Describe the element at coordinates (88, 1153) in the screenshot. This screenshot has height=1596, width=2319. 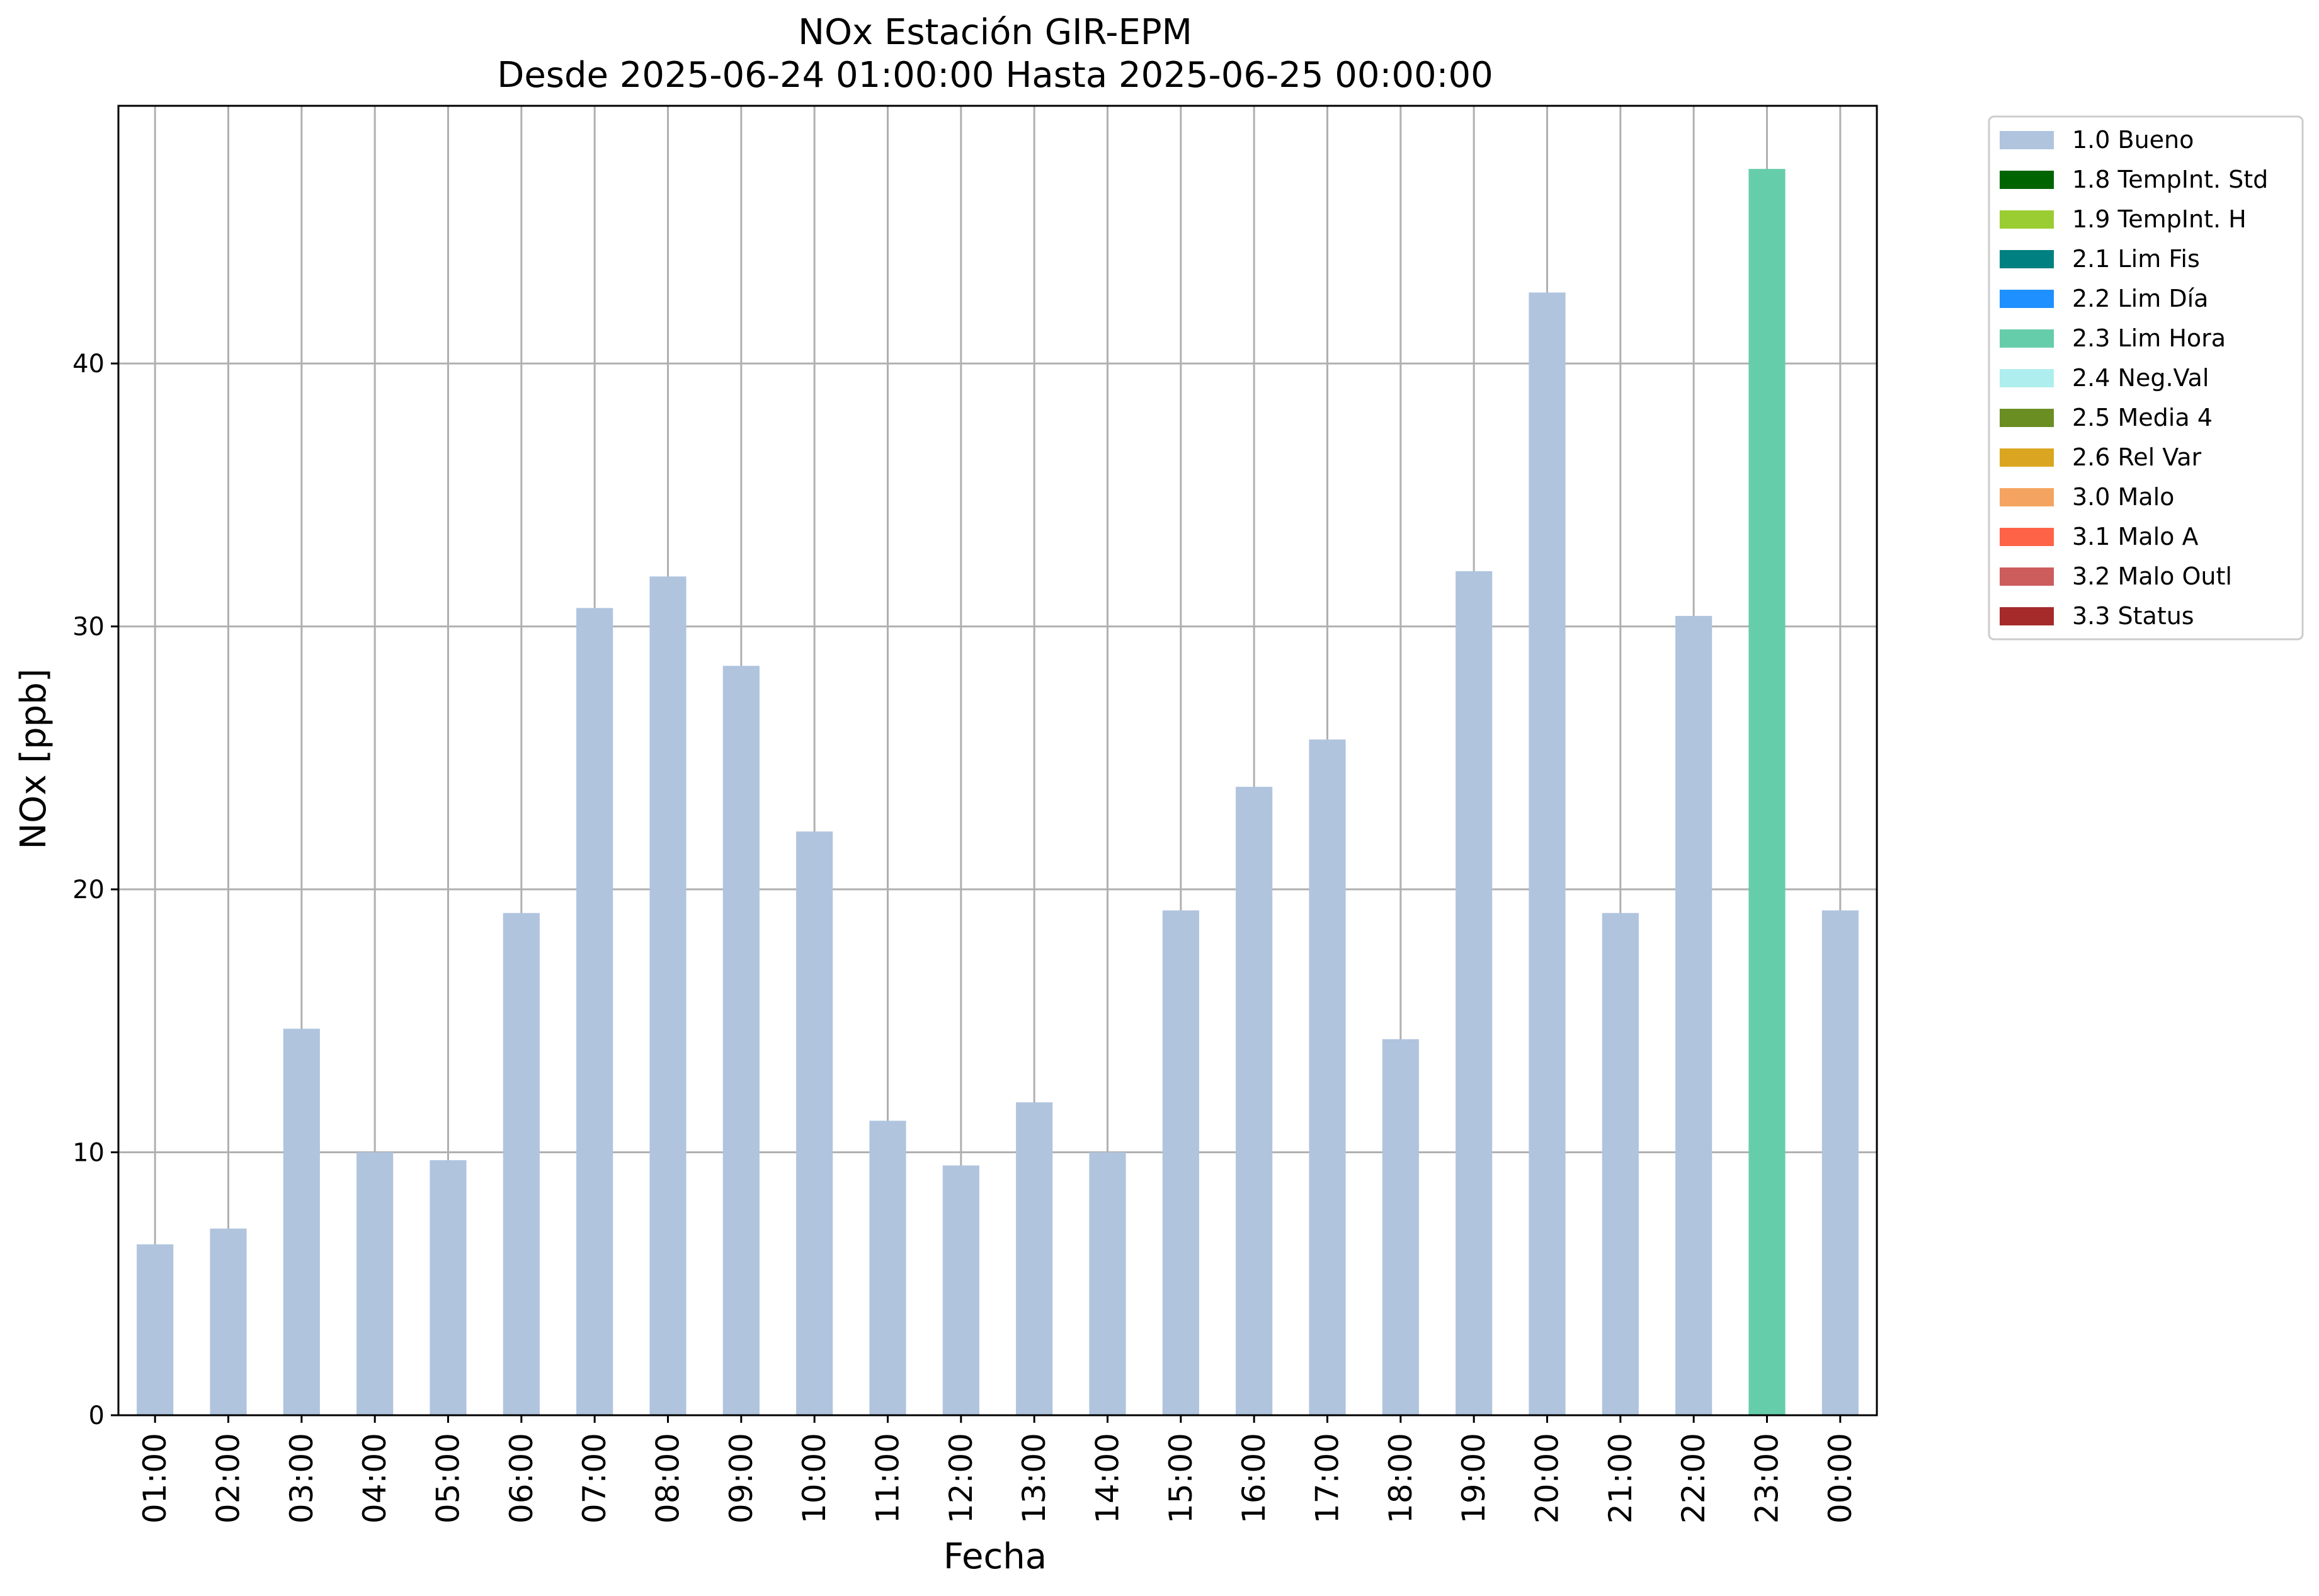
I see `y-tick-label: 10` at that location.